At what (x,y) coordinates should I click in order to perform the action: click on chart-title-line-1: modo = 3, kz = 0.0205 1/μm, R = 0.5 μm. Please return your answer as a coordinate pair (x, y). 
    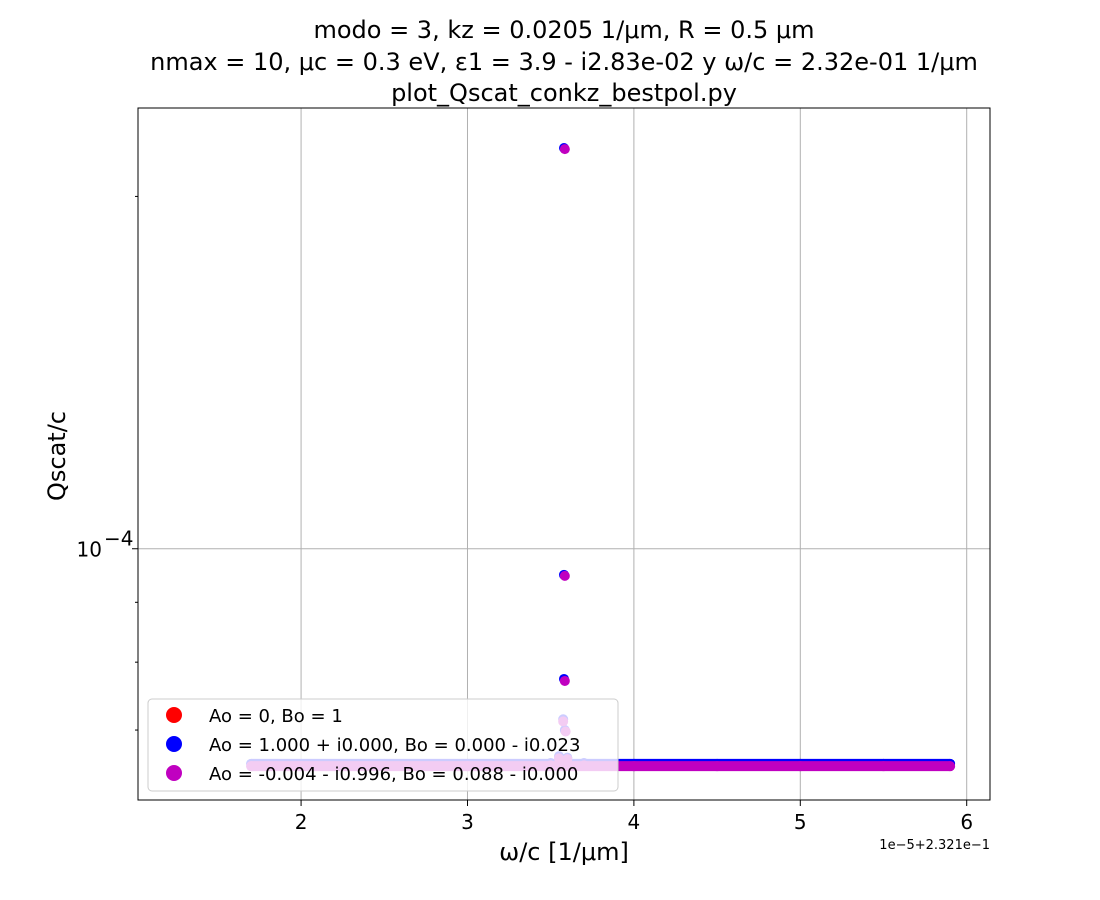
    Looking at the image, I should click on (563, 30).